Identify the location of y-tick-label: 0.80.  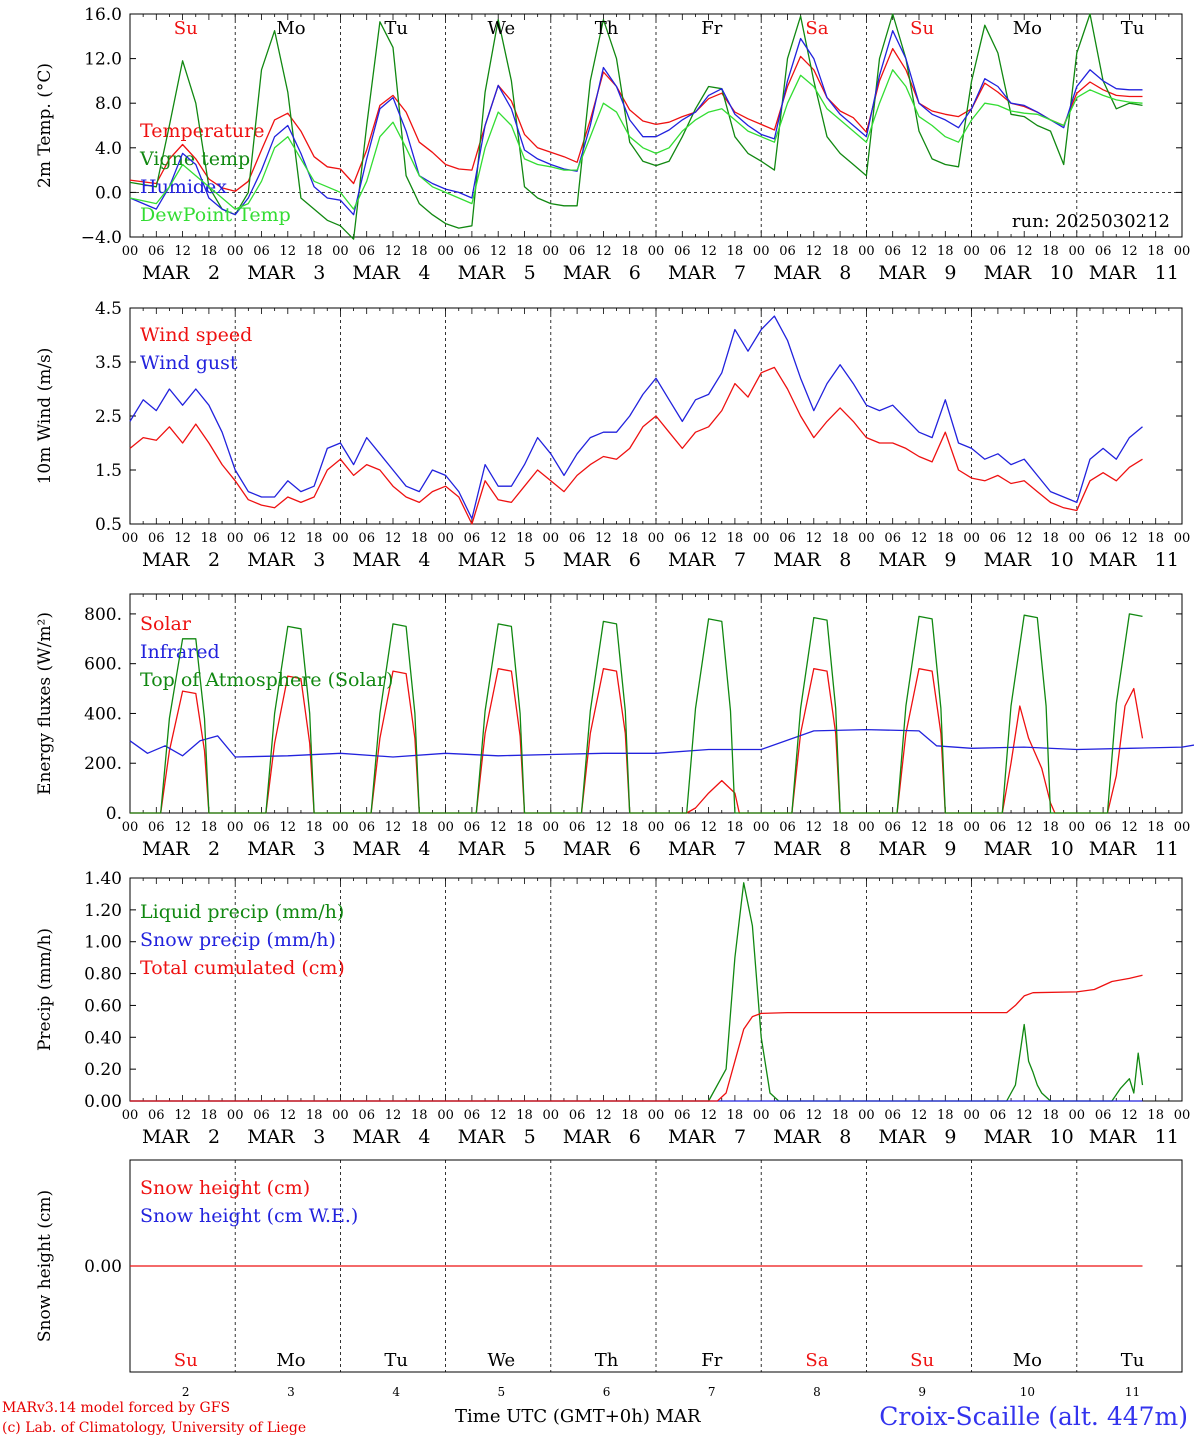
(103, 975).